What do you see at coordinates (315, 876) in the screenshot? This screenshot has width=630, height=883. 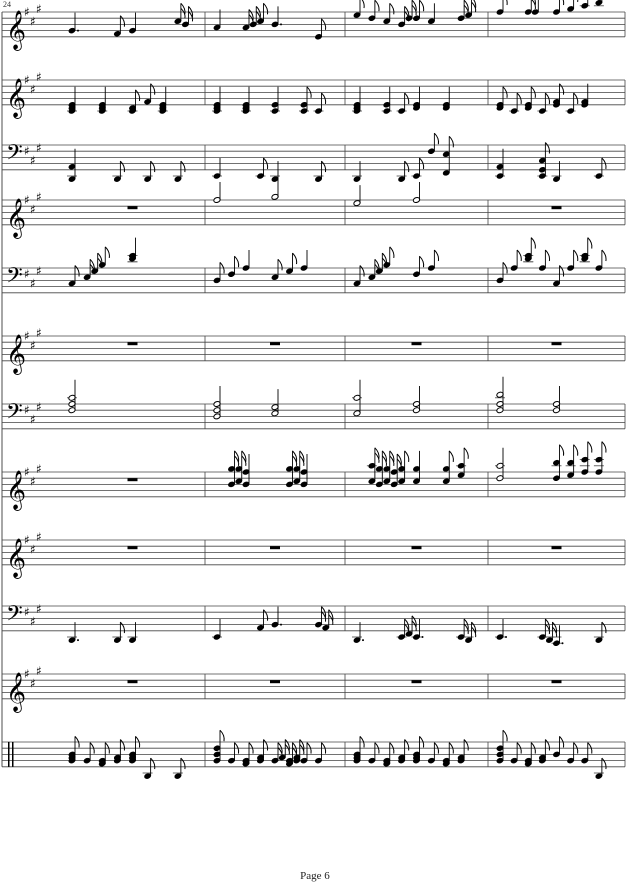 I see `page-number: Page 6` at bounding box center [315, 876].